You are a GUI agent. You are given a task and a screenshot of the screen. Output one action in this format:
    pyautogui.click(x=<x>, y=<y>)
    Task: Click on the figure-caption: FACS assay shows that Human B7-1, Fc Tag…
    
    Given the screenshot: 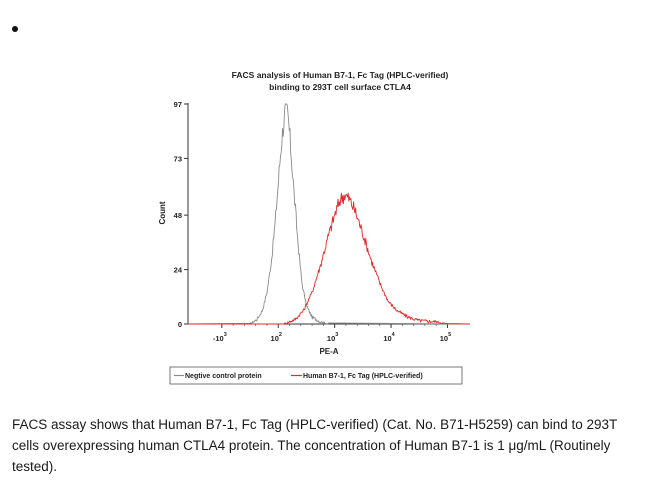 What is the action you would take?
    pyautogui.click(x=315, y=445)
    